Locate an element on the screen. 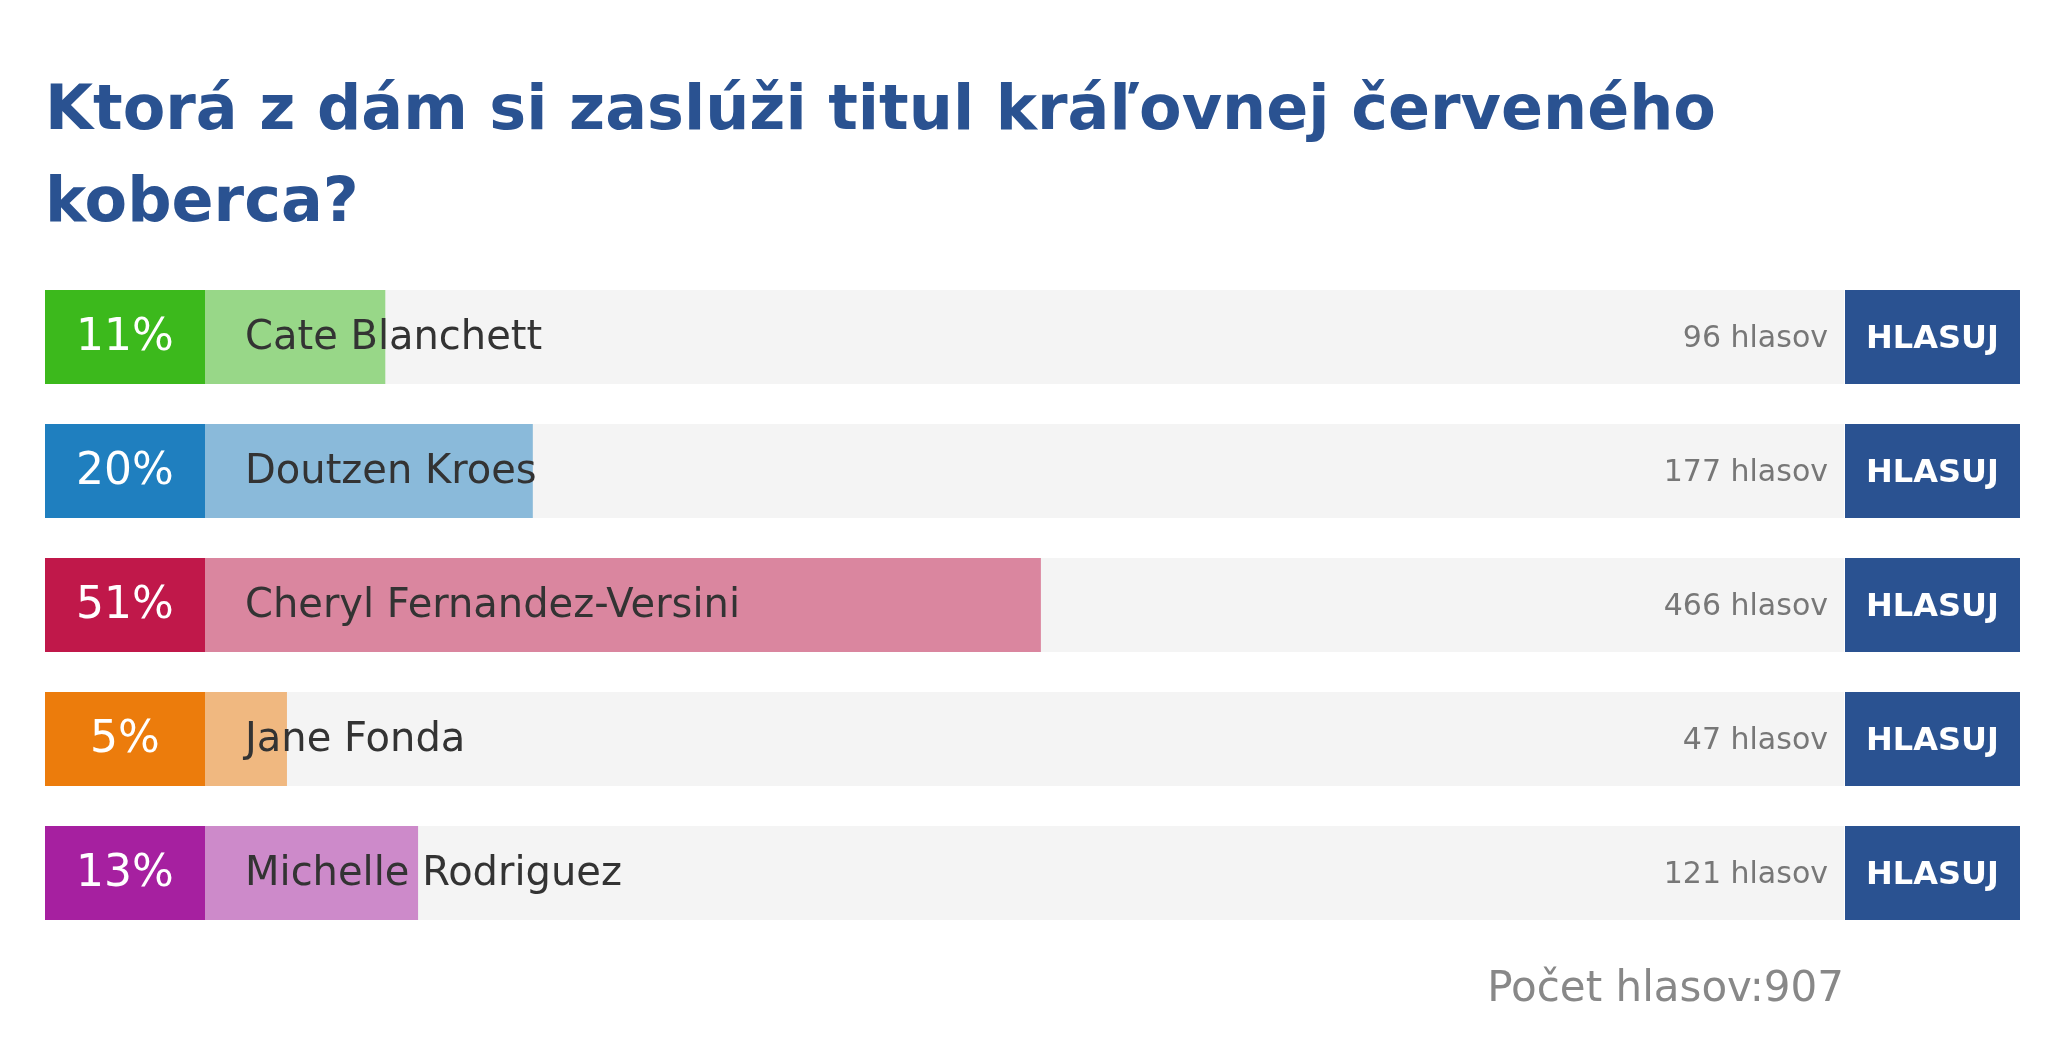  data-label: 51% is located at coordinates (125, 603).